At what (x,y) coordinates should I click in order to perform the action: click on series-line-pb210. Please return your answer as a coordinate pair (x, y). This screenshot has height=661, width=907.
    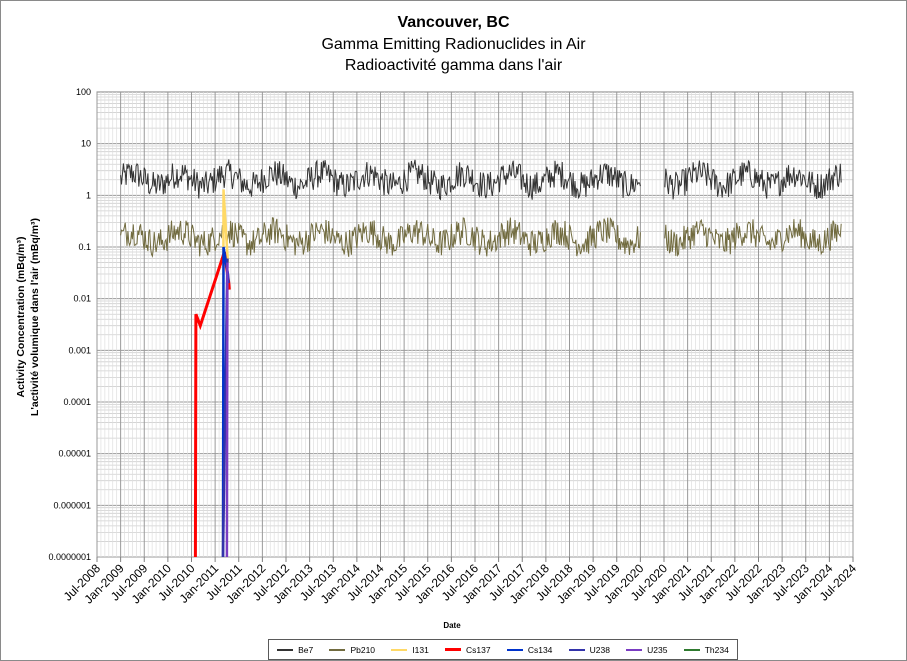
    Looking at the image, I should click on (481, 237).